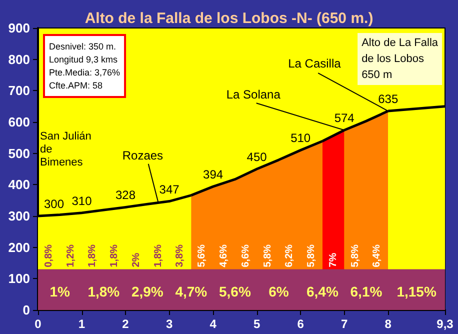 Image resolution: width=458 pixels, height=334 pixels. What do you see at coordinates (147, 292) in the screenshot?
I see `annotation: 2,9%` at bounding box center [147, 292].